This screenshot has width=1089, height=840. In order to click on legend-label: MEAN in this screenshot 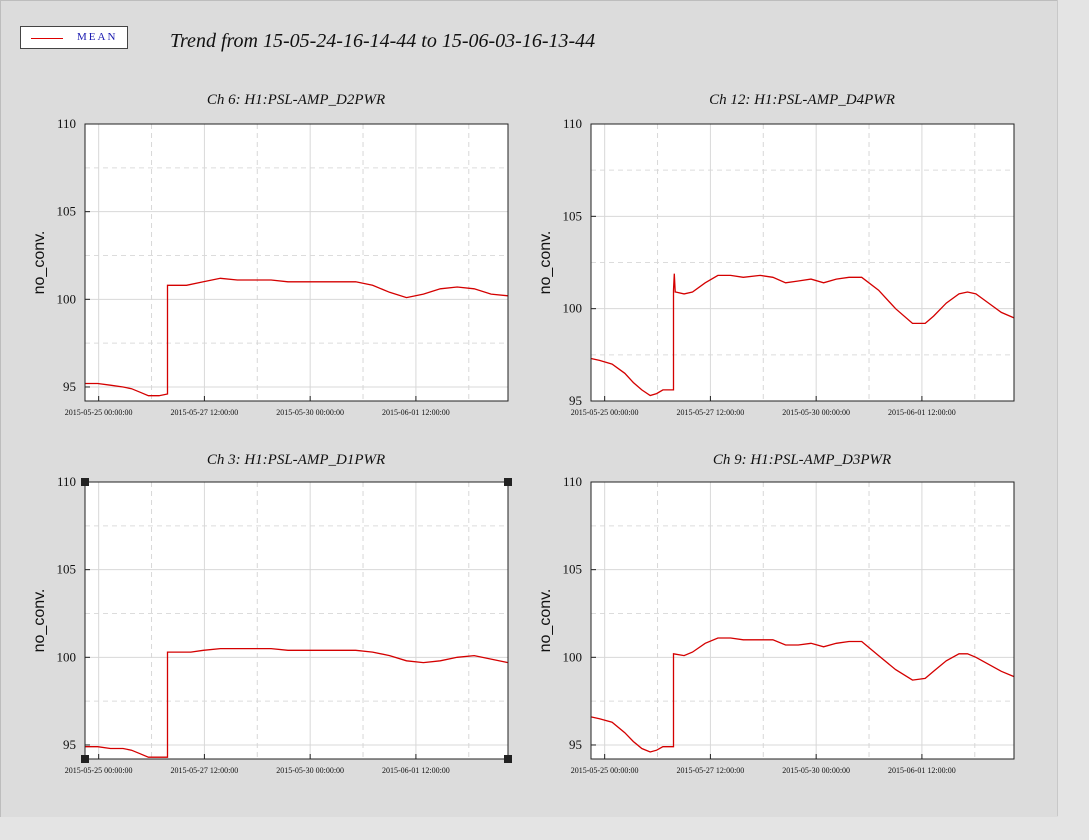, I will do `click(97, 37)`.